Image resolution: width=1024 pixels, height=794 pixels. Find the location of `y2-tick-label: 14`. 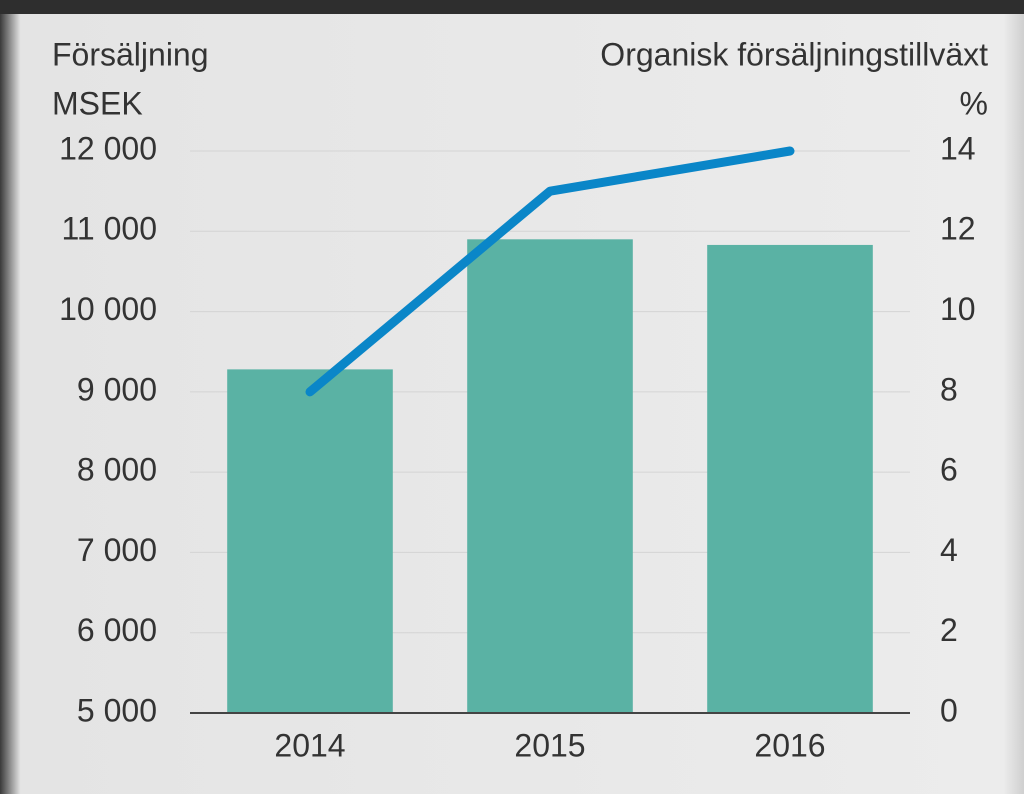

y2-tick-label: 14 is located at coordinates (958, 148).